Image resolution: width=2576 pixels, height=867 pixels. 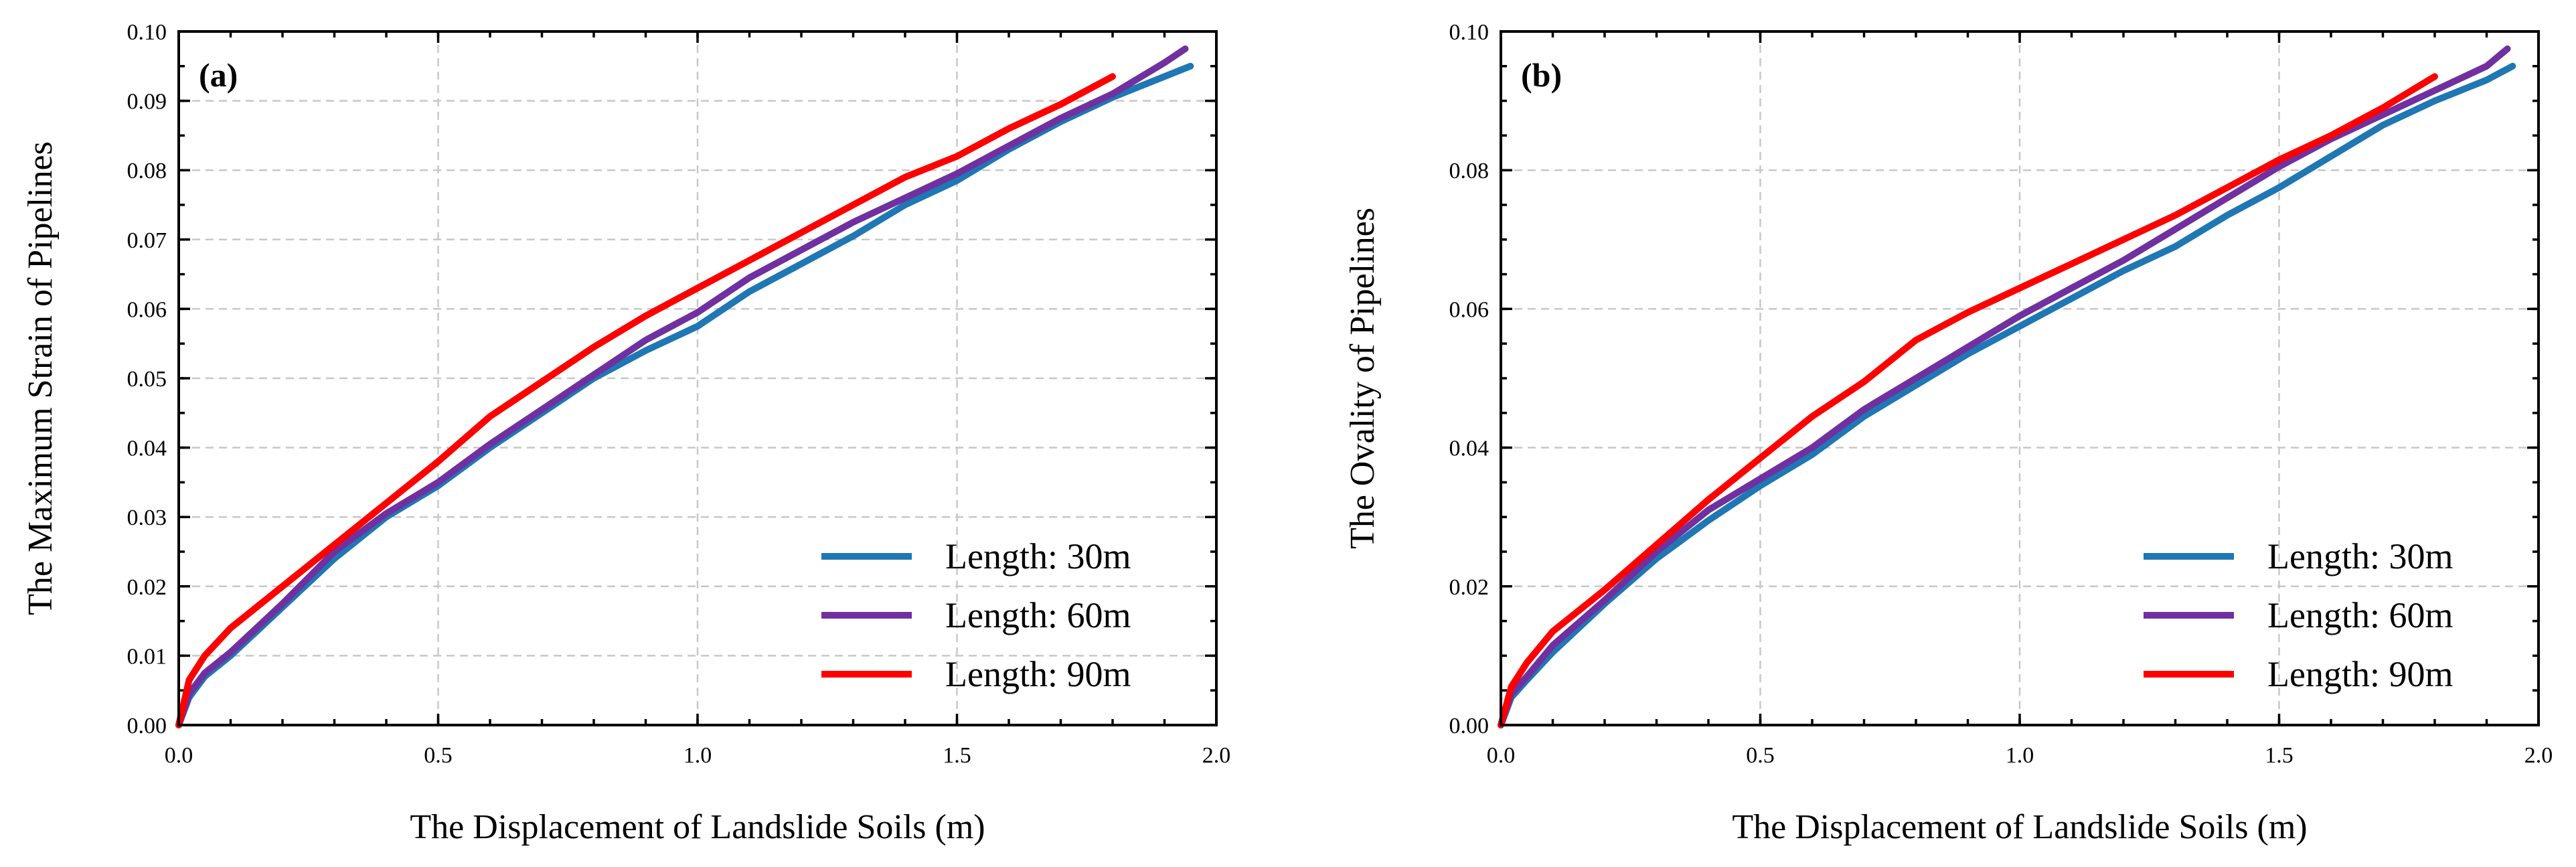 What do you see at coordinates (219, 75) in the screenshot?
I see `panel-label: (a)` at bounding box center [219, 75].